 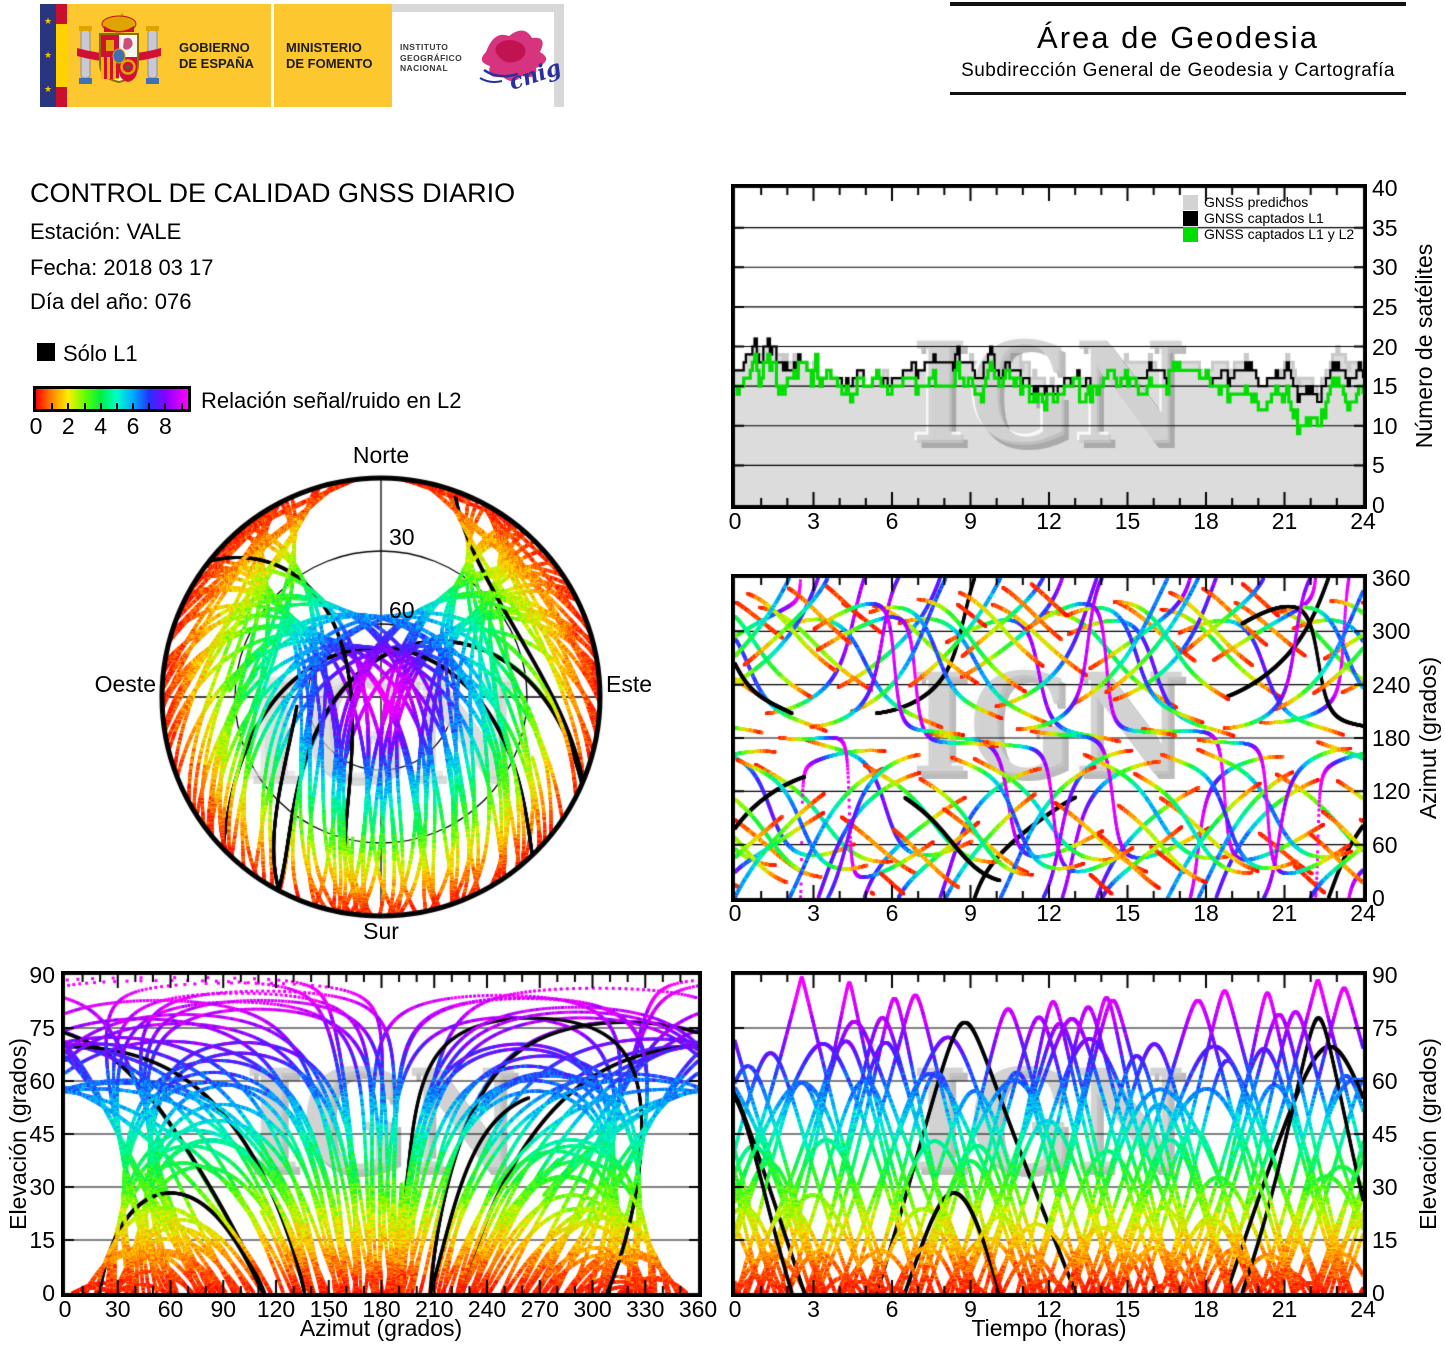 I want to click on elev-azimuth-y-tick: 90, so click(x=42, y=975).